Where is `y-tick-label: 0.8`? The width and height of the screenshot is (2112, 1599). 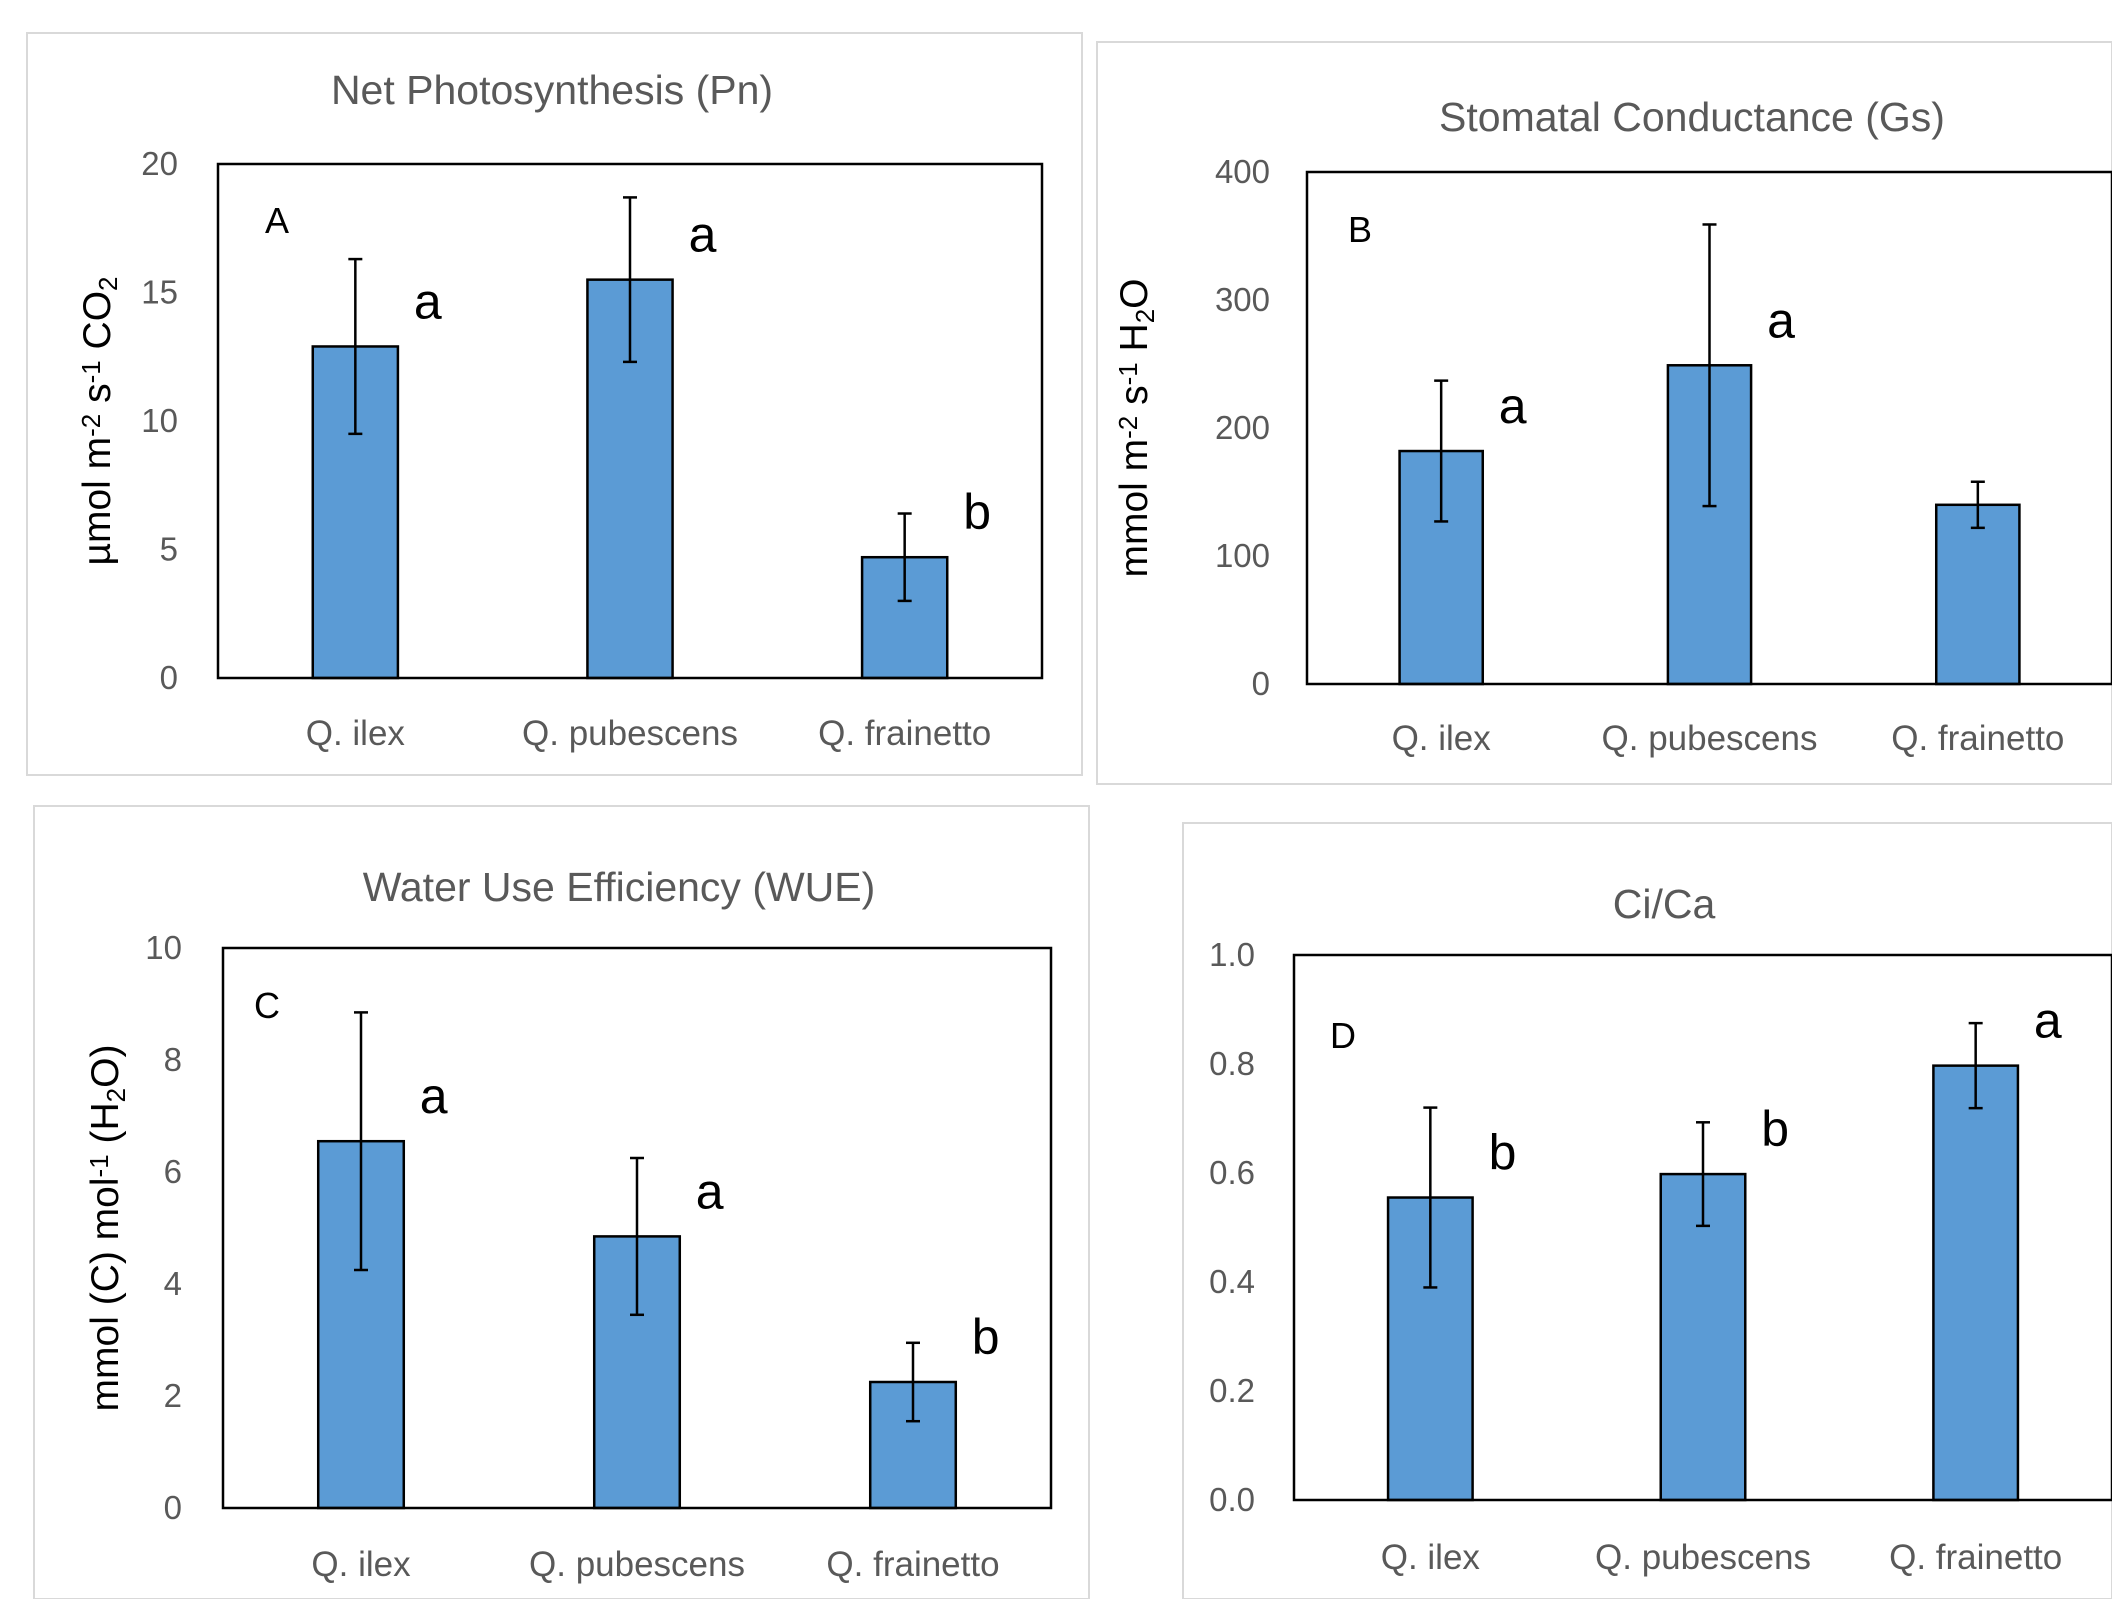 y-tick-label: 0.8 is located at coordinates (1232, 1063).